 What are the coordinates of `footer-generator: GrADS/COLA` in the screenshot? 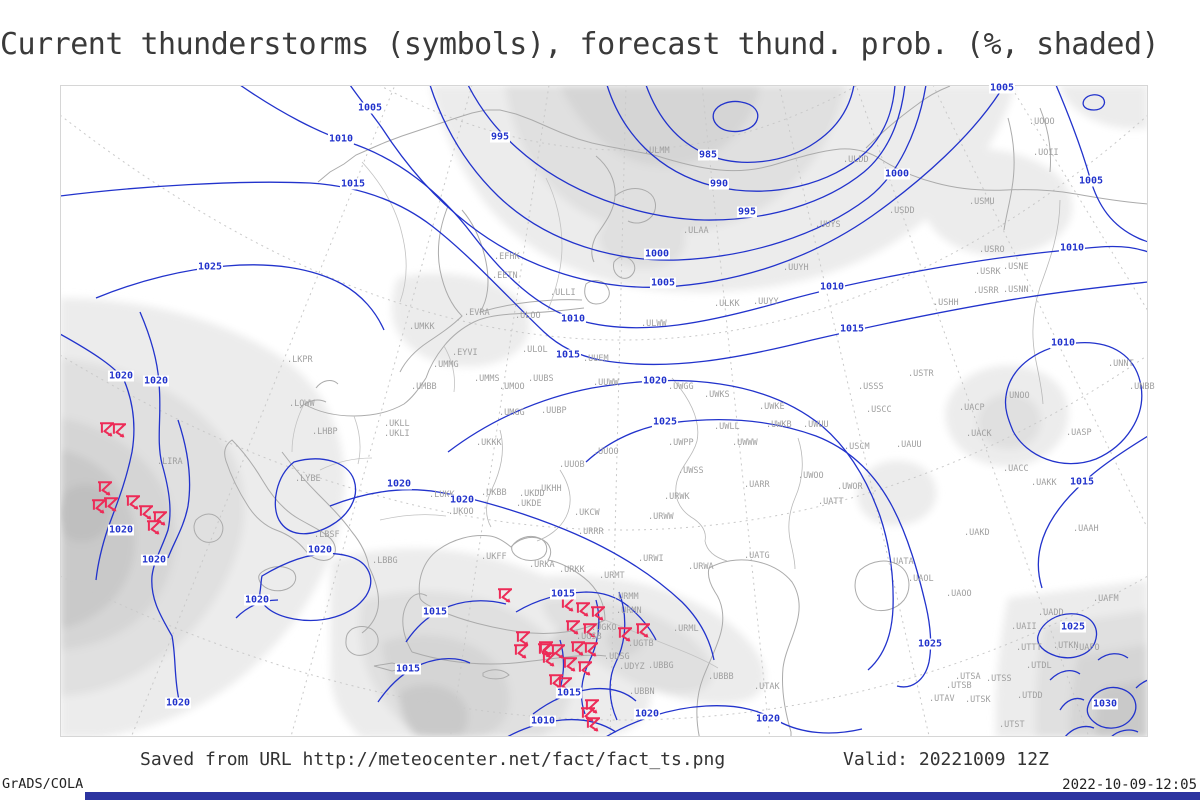 It's located at (43, 784).